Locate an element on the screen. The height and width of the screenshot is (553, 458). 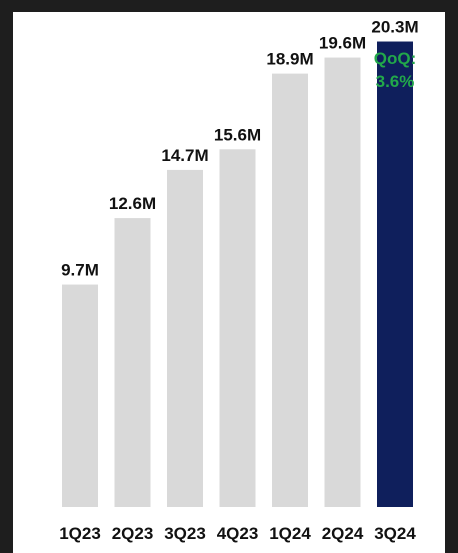
value-label-4q23: 15.6M is located at coordinates (237, 134).